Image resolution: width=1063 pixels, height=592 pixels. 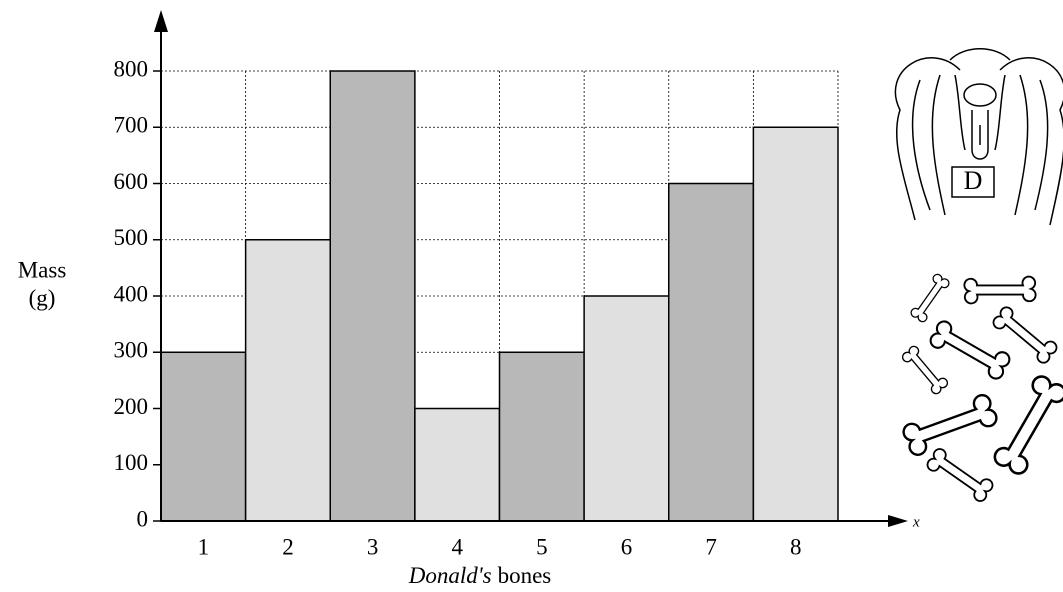 I want to click on x-axis-label-part: Donald's, so click(x=450, y=575).